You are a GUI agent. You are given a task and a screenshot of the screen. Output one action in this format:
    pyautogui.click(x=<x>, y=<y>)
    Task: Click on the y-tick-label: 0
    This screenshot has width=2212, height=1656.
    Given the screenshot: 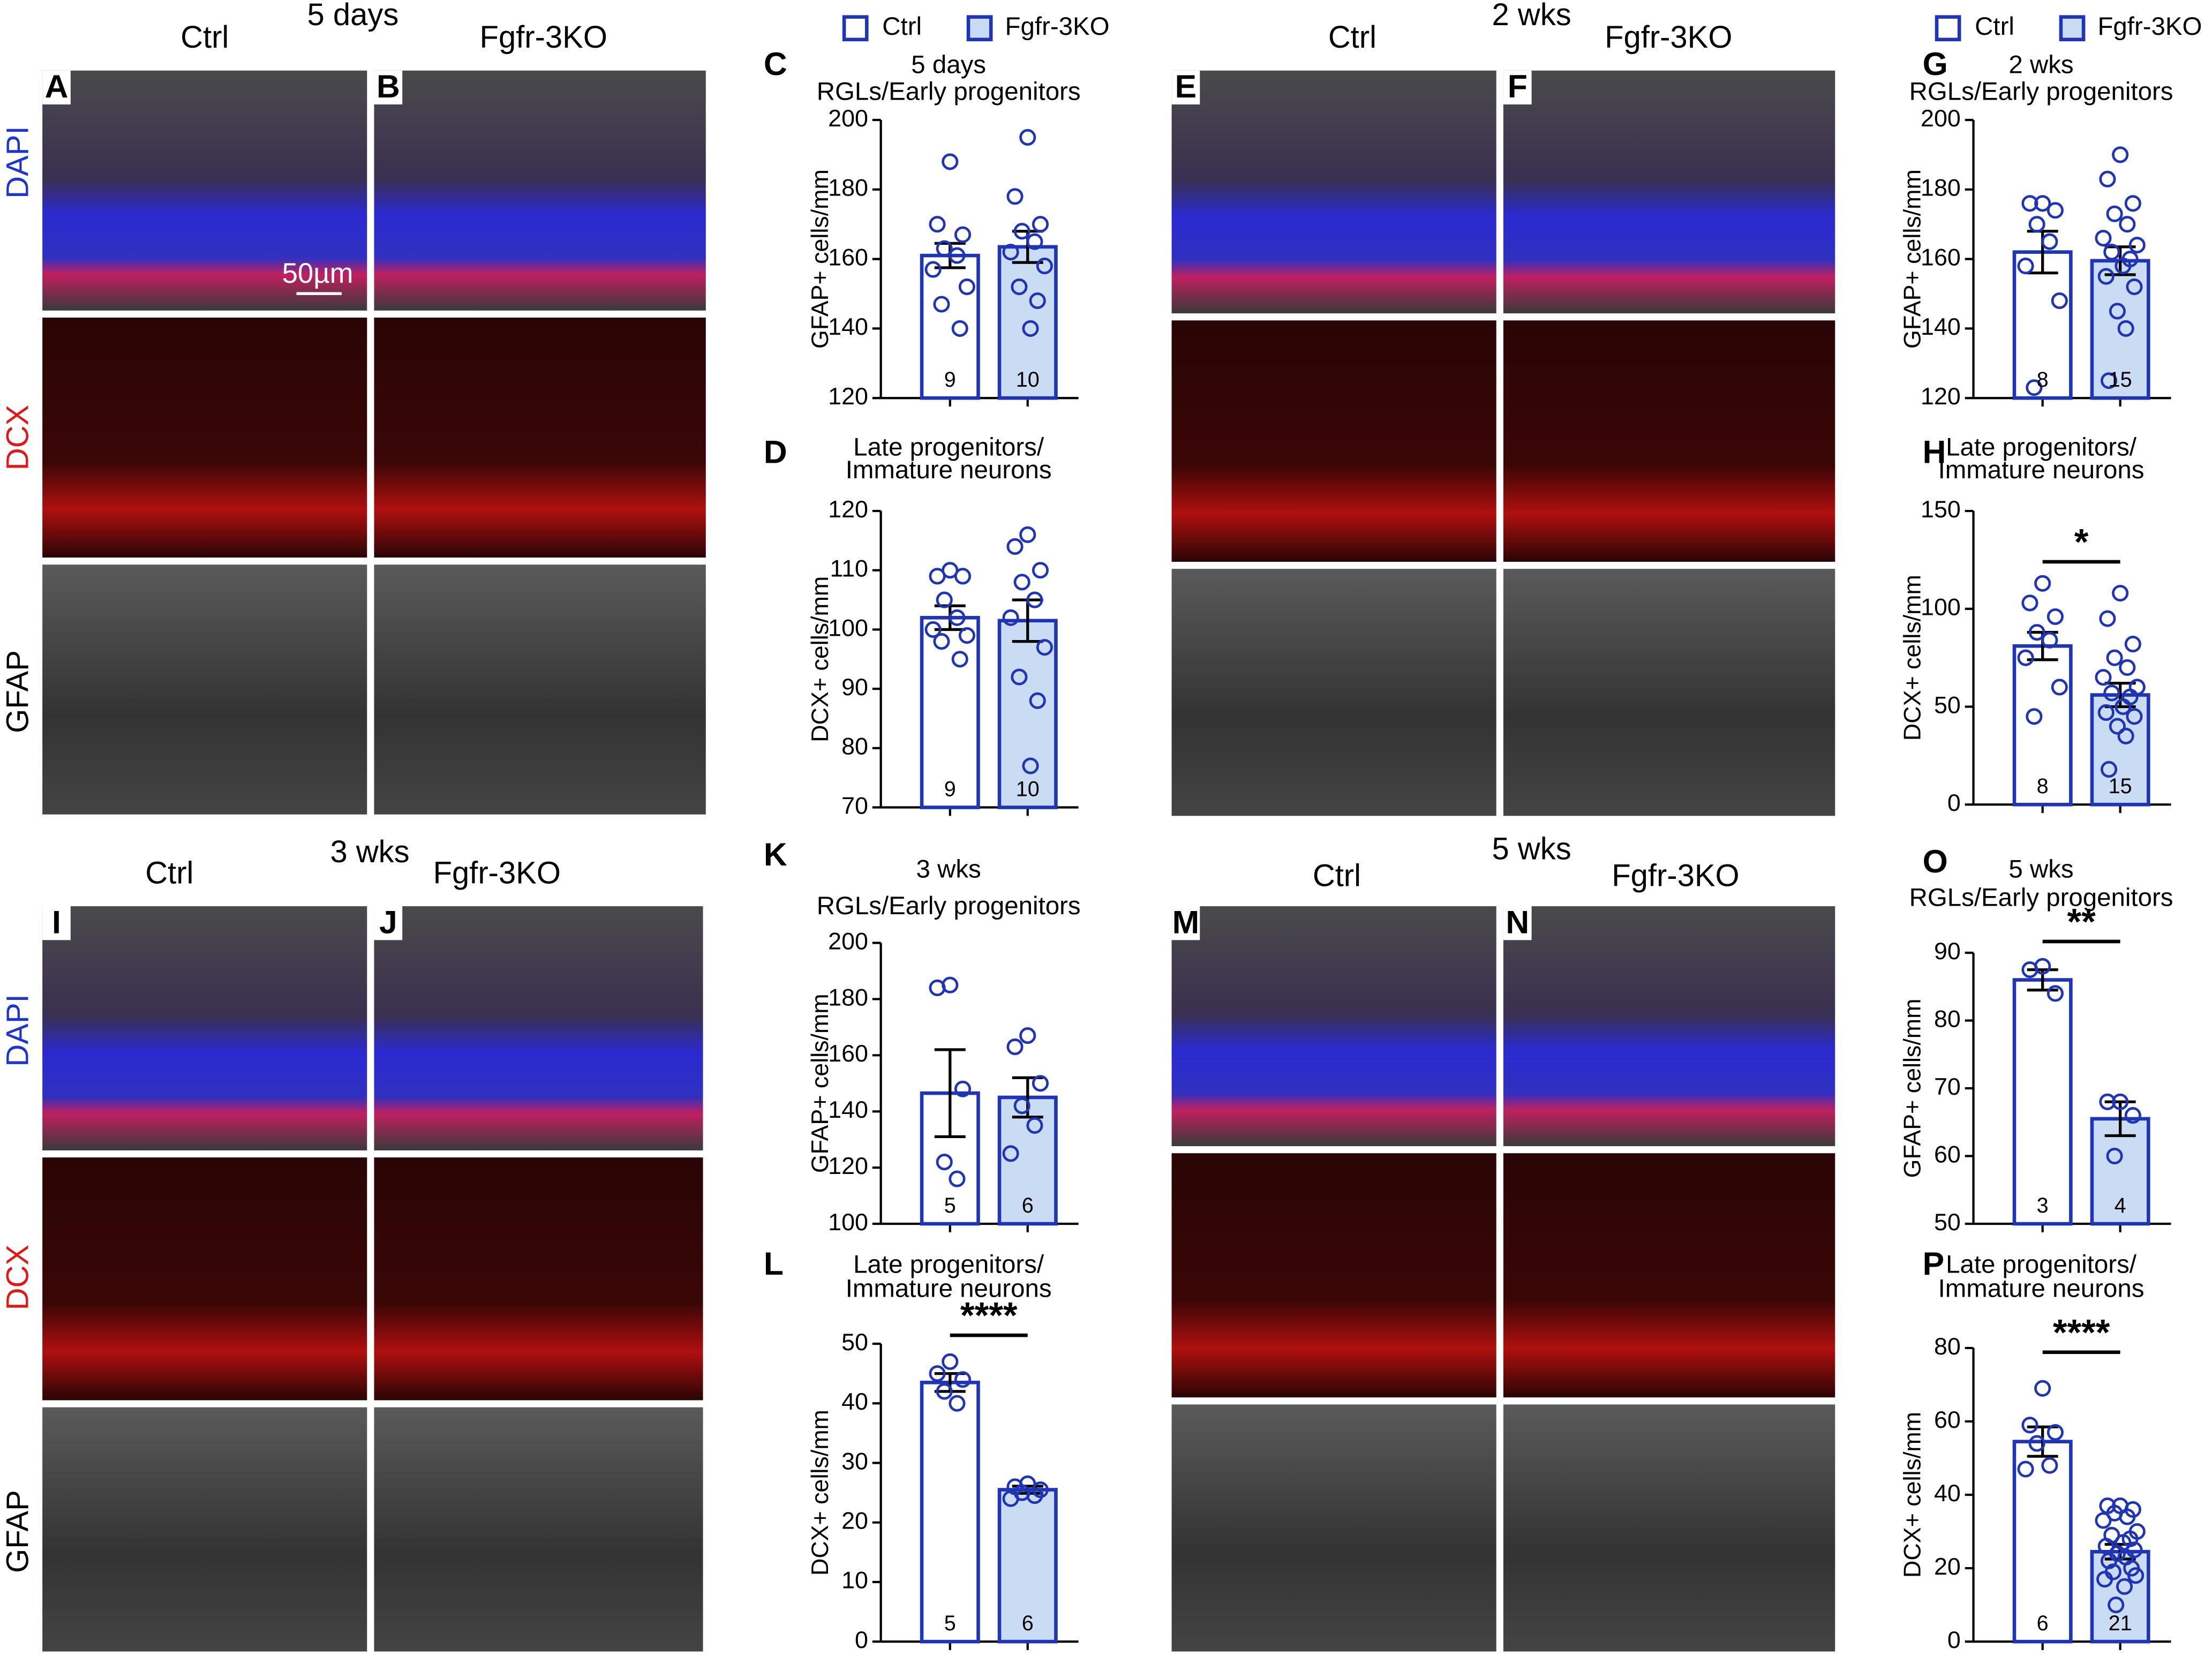 What is the action you would take?
    pyautogui.click(x=861, y=1640)
    